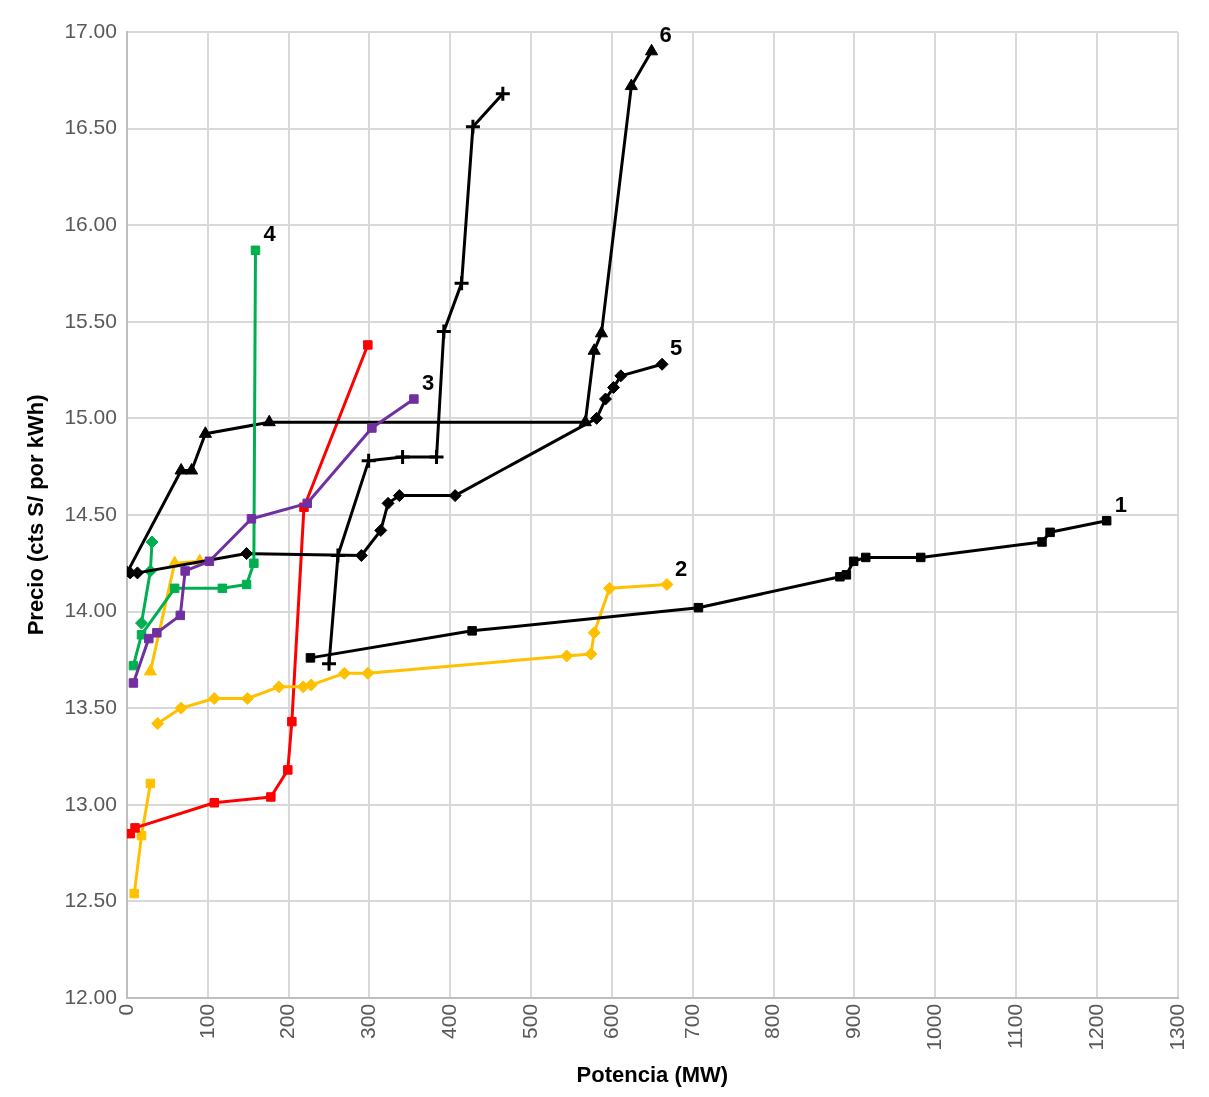  I want to click on y-tick-label: 14.00, so click(90, 610).